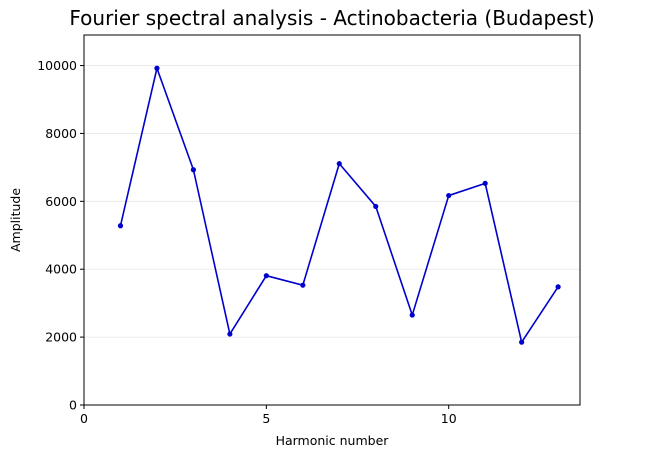  I want to click on y-tick-label: 8000, so click(61, 133).